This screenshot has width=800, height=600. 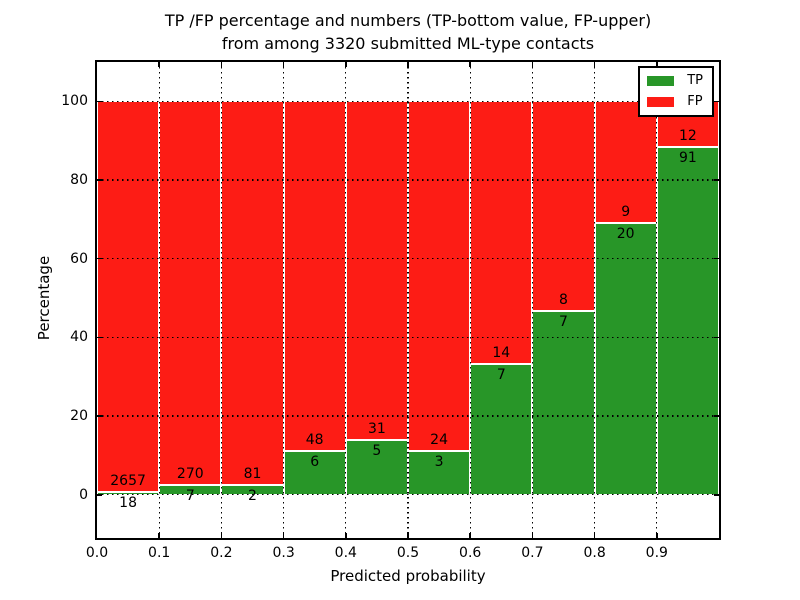 I want to click on tp-count-label: 6, so click(x=315, y=462).